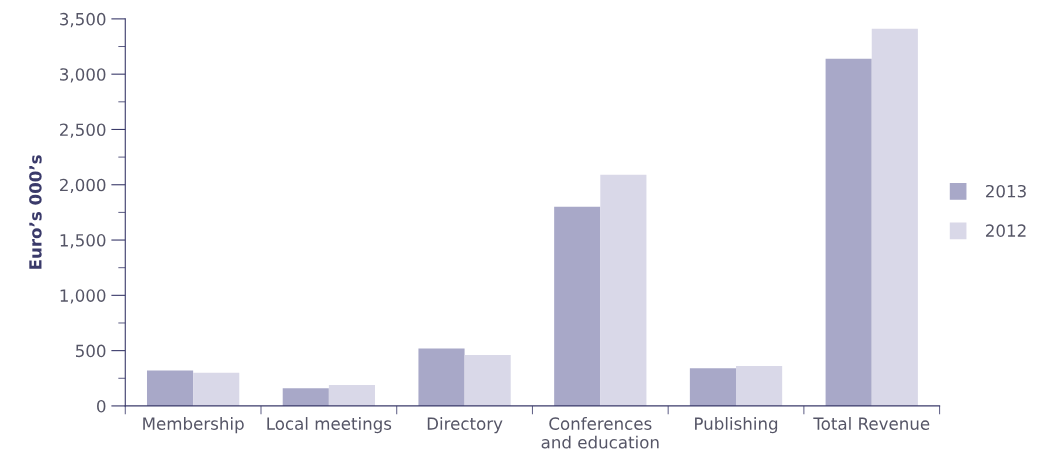 The image size is (1044, 472). Describe the element at coordinates (83, 296) in the screenshot. I see `y-tick-label: 1,000` at that location.